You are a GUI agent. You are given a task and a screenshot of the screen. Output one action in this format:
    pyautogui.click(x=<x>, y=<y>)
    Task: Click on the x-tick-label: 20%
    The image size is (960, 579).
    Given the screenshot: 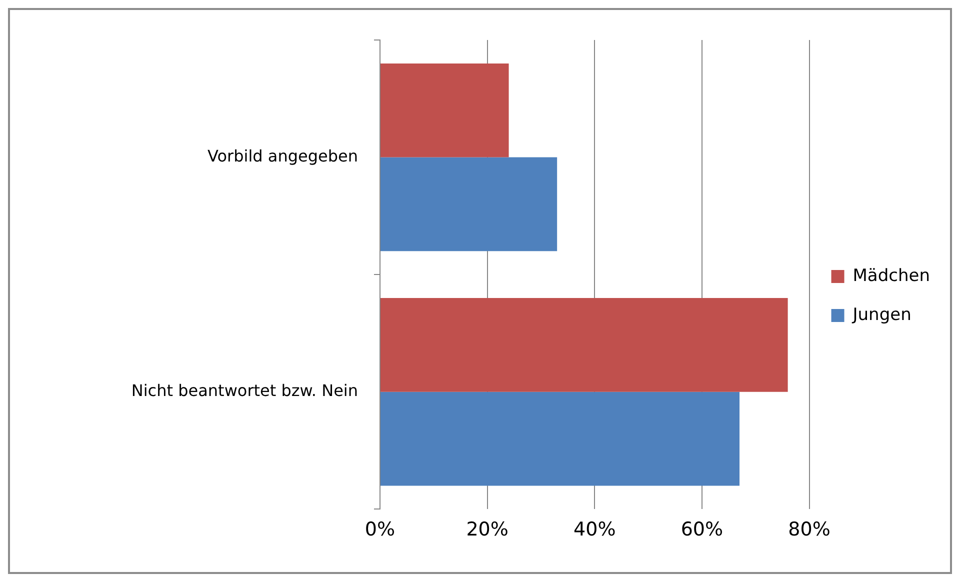 What is the action you would take?
    pyautogui.click(x=487, y=529)
    